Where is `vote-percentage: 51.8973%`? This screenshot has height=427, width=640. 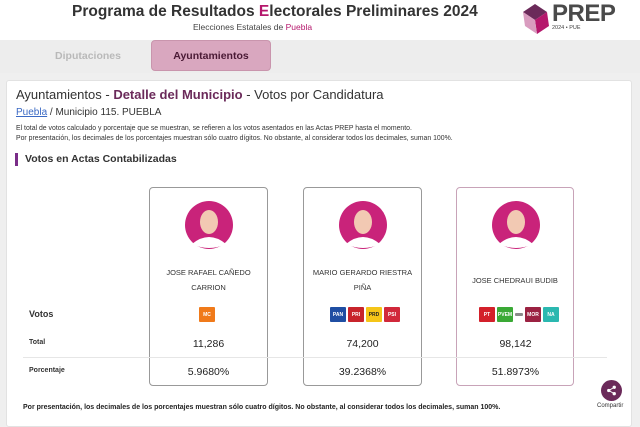 vote-percentage: 51.8973% is located at coordinates (515, 372).